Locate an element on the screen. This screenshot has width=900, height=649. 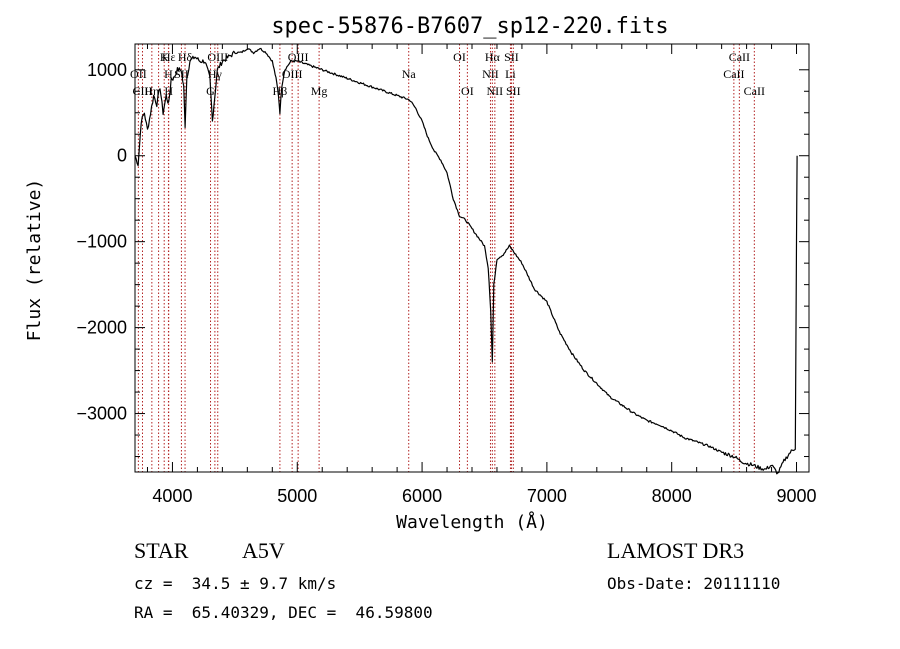
object-class: STAR is located at coordinates (161, 550).